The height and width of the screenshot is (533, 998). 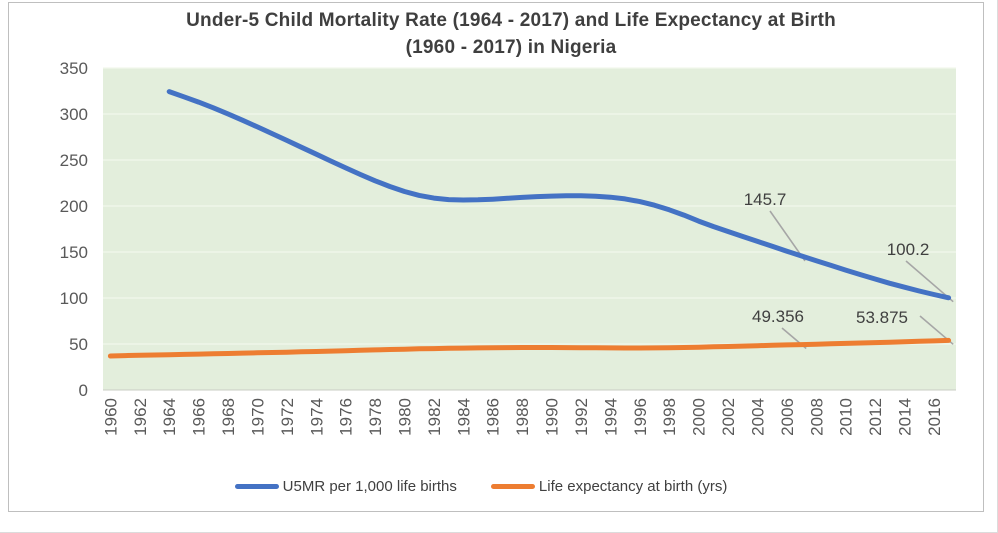 What do you see at coordinates (908, 249) in the screenshot?
I see `data-label-100-2: 100.2` at bounding box center [908, 249].